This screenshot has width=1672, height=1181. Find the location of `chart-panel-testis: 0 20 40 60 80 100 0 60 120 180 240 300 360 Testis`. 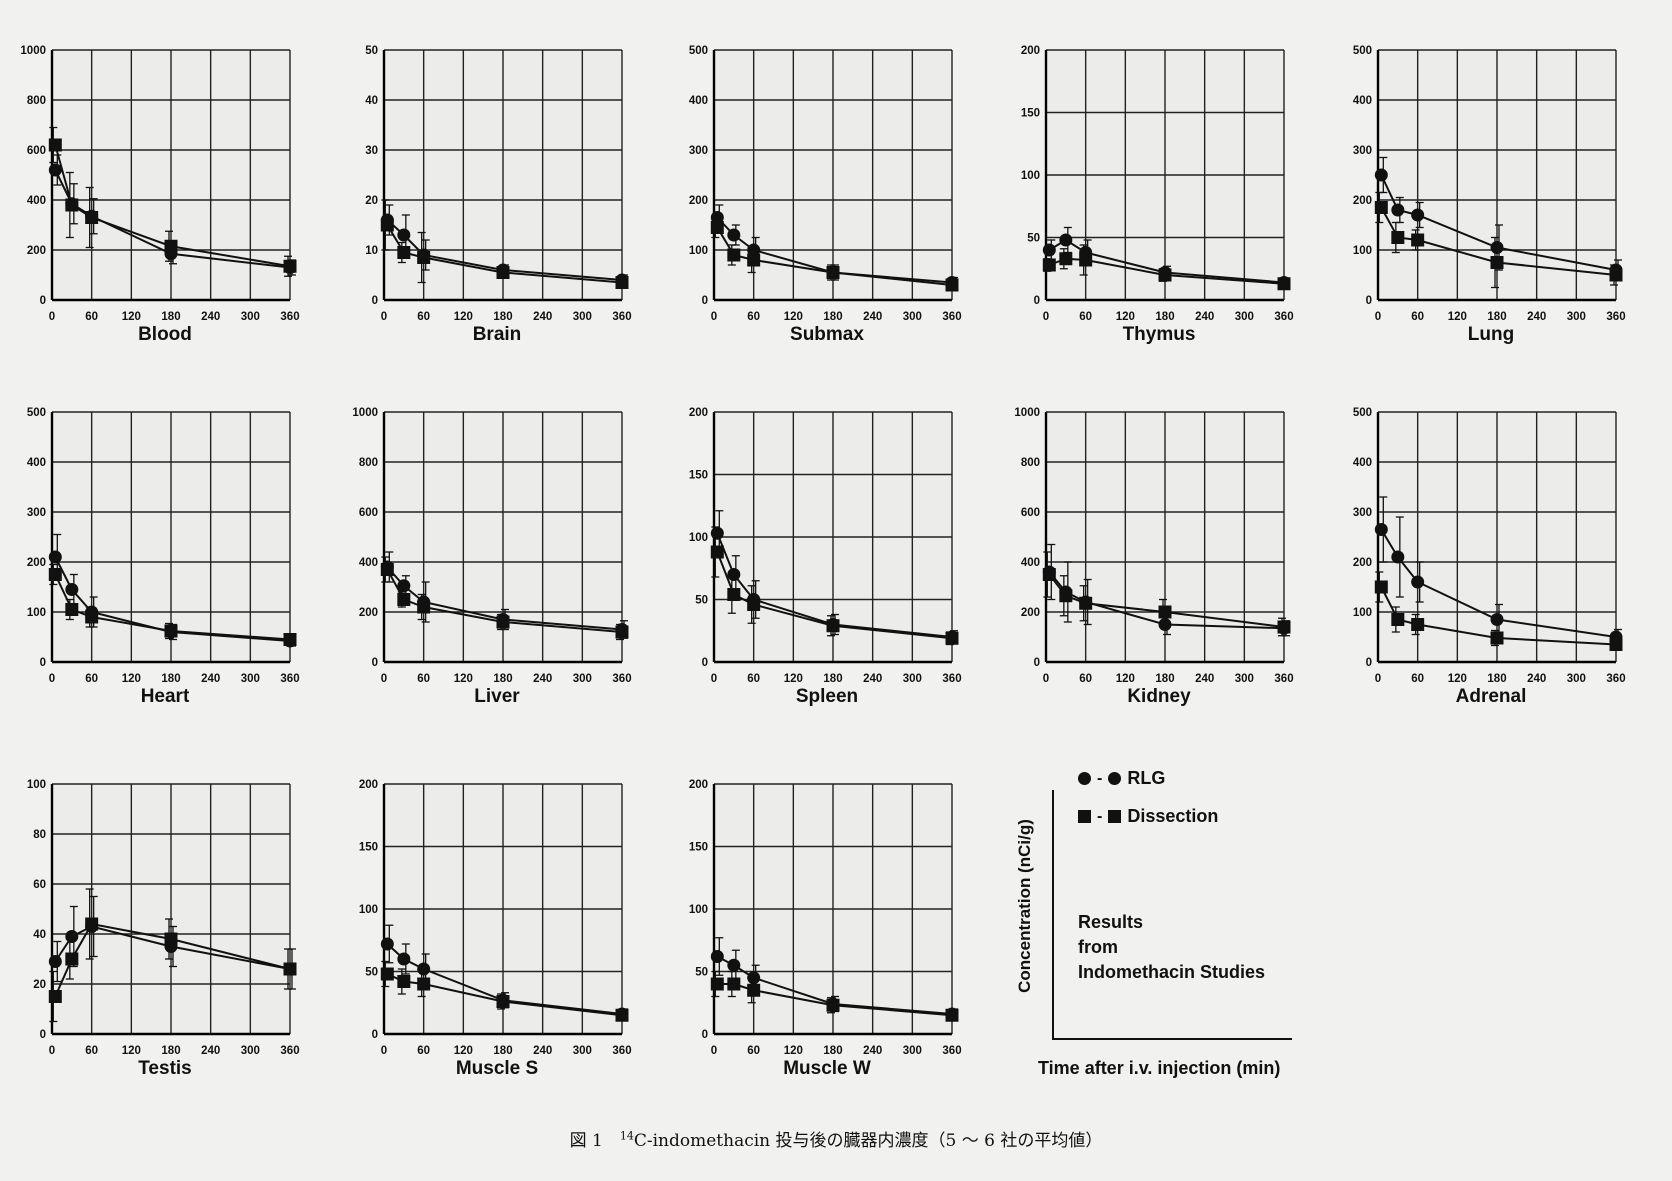

chart-panel-testis: 0 20 40 60 80 100 0 60 120 180 240 300 360 Testis is located at coordinates (150, 924).